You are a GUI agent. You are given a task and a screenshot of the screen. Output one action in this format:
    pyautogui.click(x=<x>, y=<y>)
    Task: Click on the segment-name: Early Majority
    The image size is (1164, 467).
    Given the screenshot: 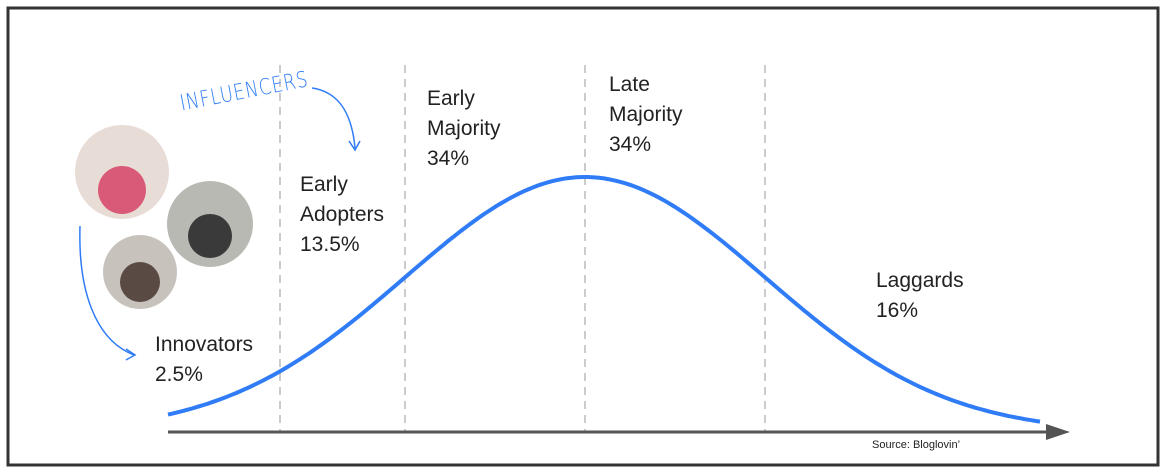 What is the action you would take?
    pyautogui.click(x=464, y=113)
    